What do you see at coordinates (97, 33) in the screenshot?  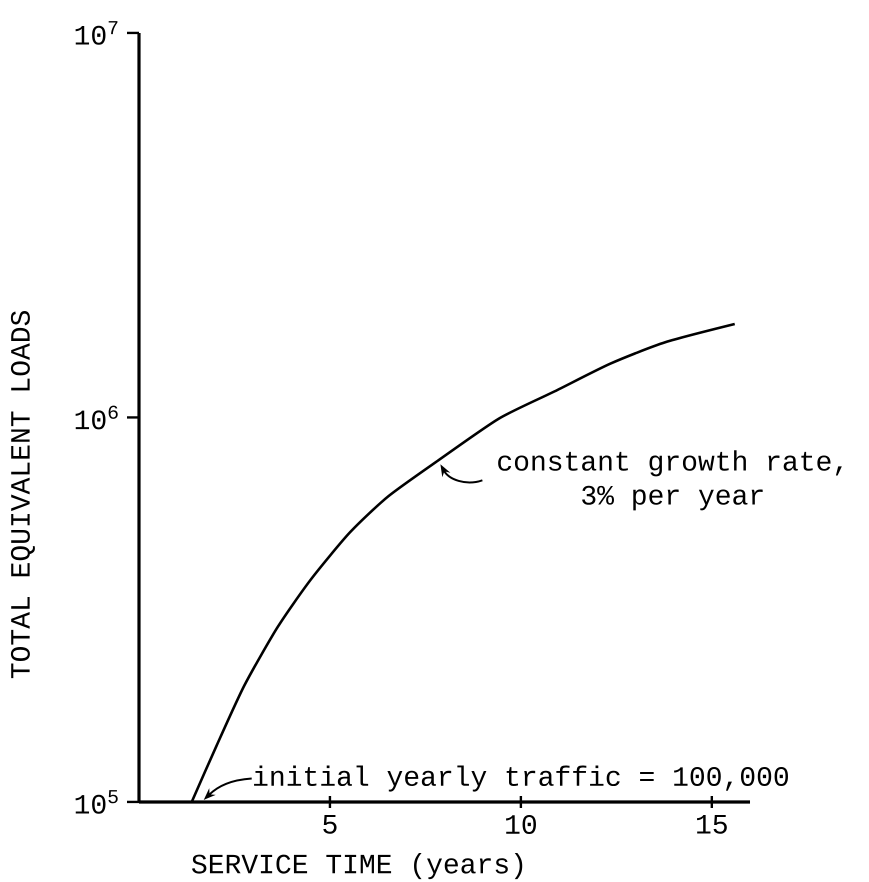 I see `y-tick-label: 10$^{7}$` at bounding box center [97, 33].